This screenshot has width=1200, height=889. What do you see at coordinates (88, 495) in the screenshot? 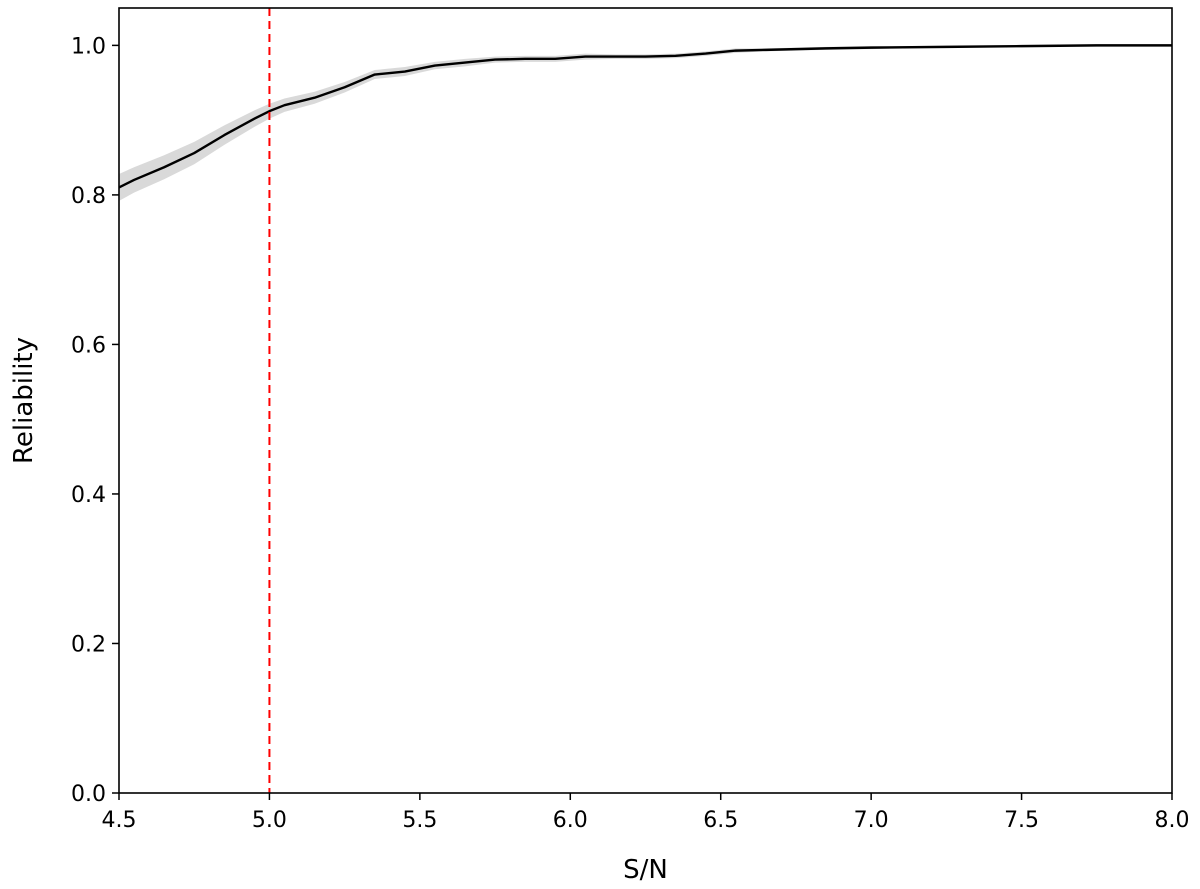
I see `y-tick-label: 0.4` at bounding box center [88, 495].